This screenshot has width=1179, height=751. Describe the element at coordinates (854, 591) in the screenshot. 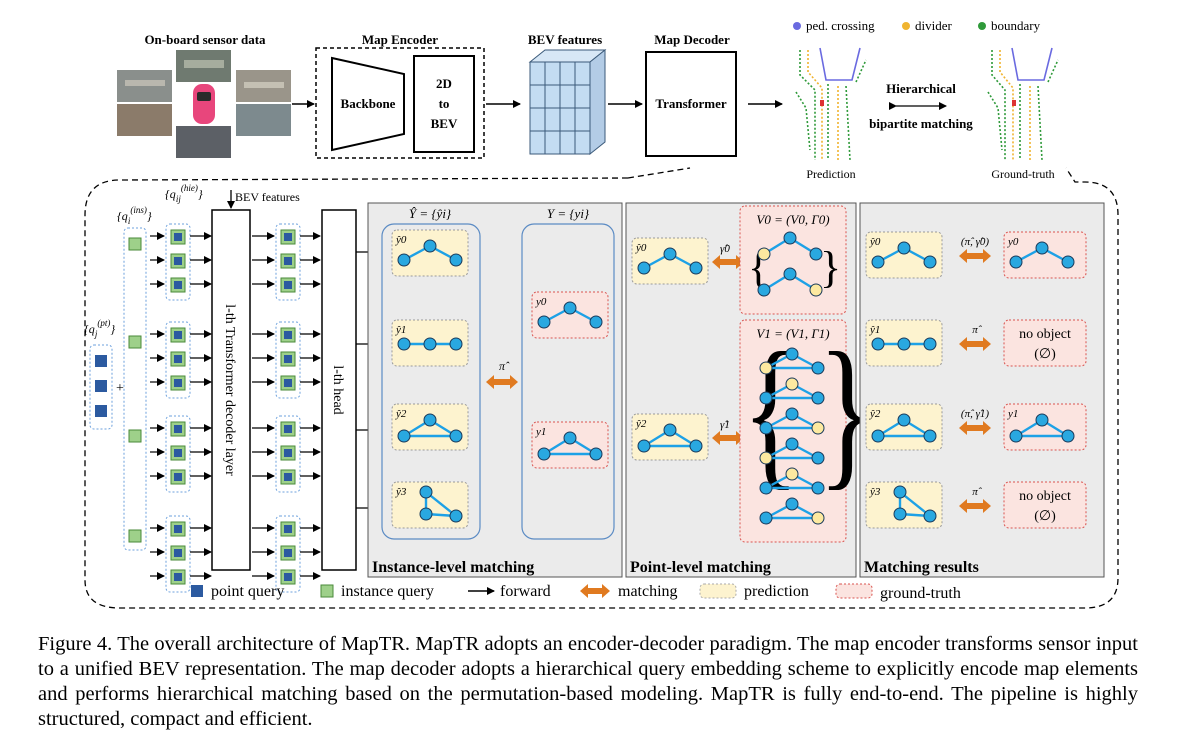

I see `legend-gt-swatch` at that location.